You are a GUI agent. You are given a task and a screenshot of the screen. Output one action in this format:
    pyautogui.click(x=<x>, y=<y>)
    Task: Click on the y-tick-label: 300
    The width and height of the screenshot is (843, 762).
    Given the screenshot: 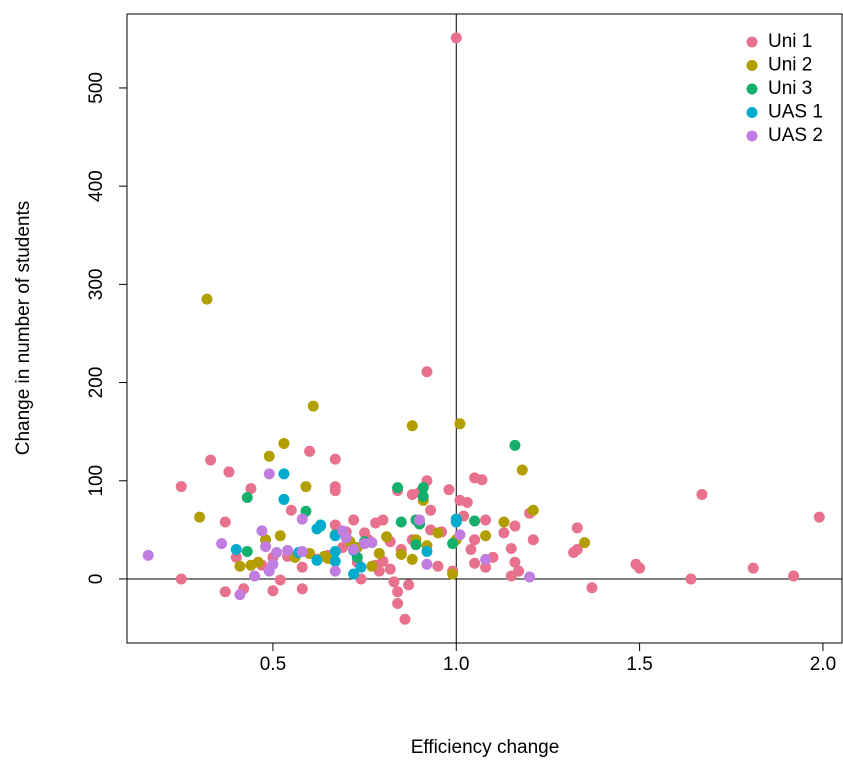 What is the action you would take?
    pyautogui.click(x=96, y=285)
    